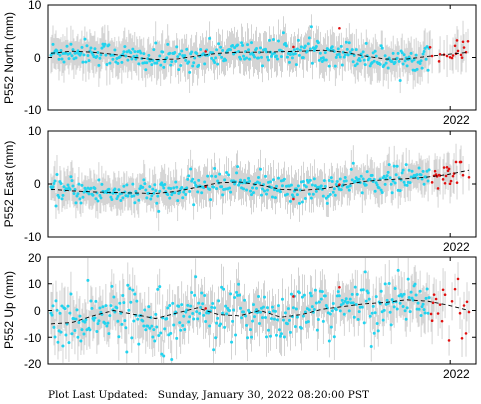  I want to click on north-recent-point, so click(457, 40).